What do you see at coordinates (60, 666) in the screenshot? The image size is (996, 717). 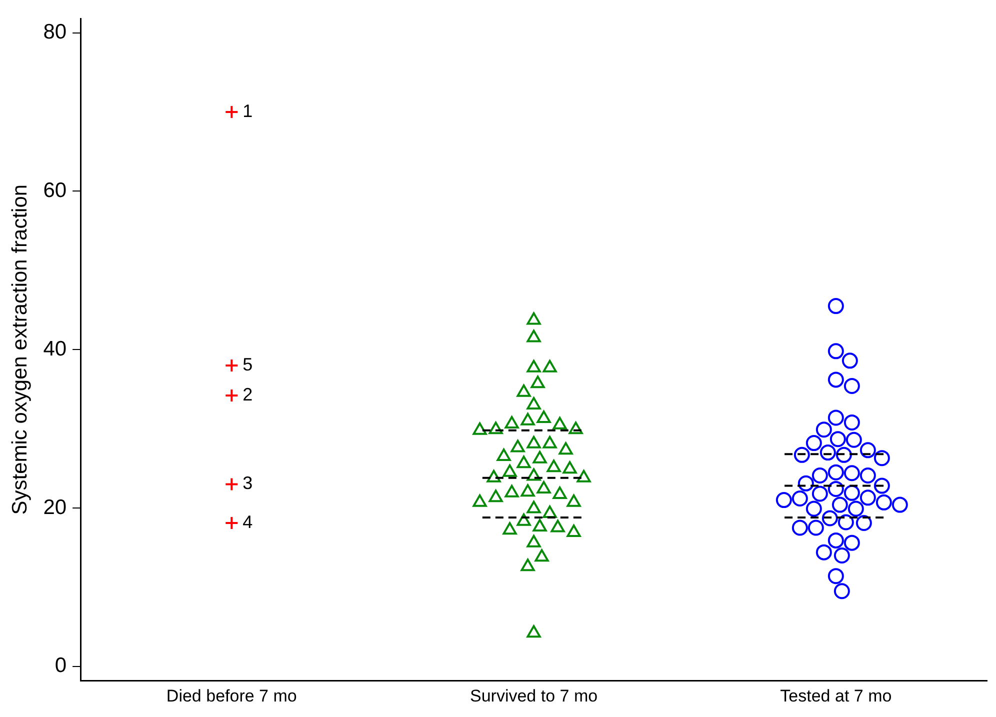 I see `y-tick-label: 0` at bounding box center [60, 666].